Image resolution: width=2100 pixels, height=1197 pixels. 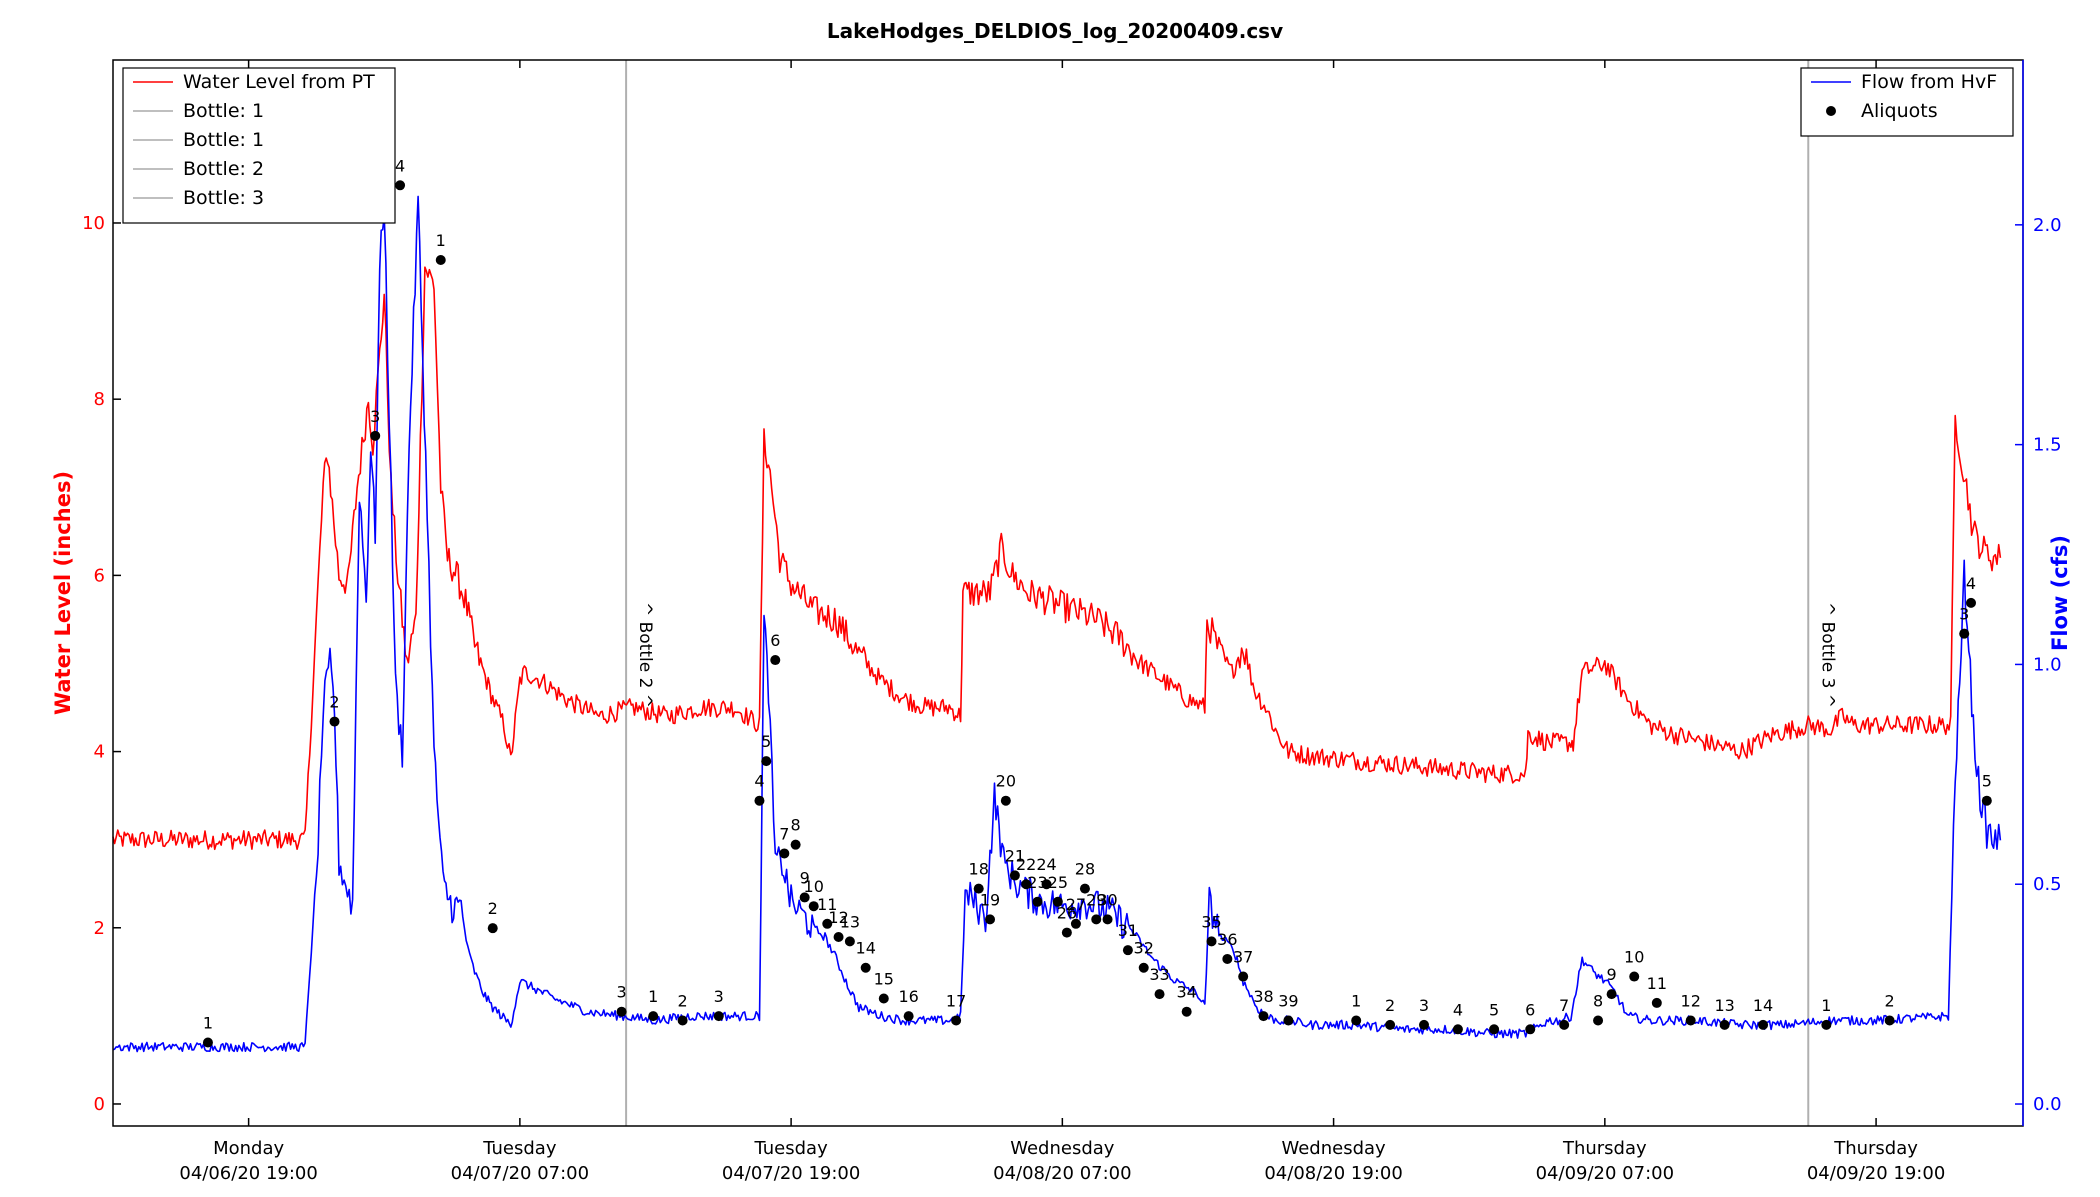 I want to click on aliquot-label: 32, so click(x=1144, y=948).